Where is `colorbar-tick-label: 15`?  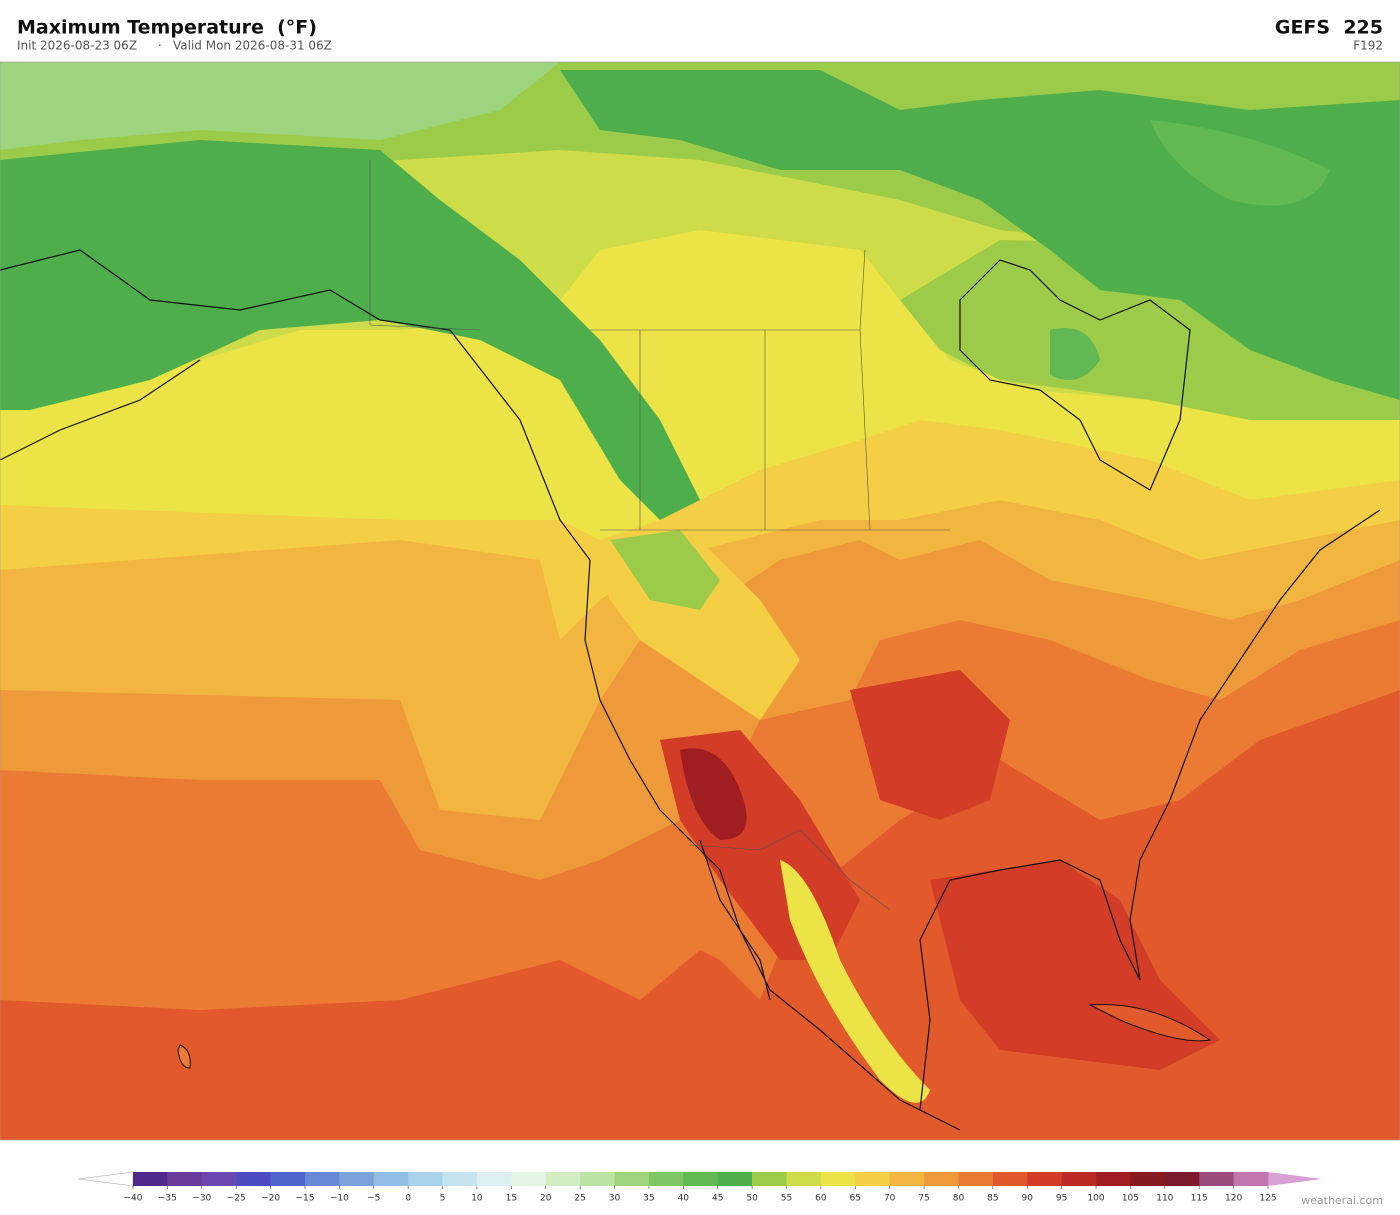
colorbar-tick-label: 15 is located at coordinates (511, 1199).